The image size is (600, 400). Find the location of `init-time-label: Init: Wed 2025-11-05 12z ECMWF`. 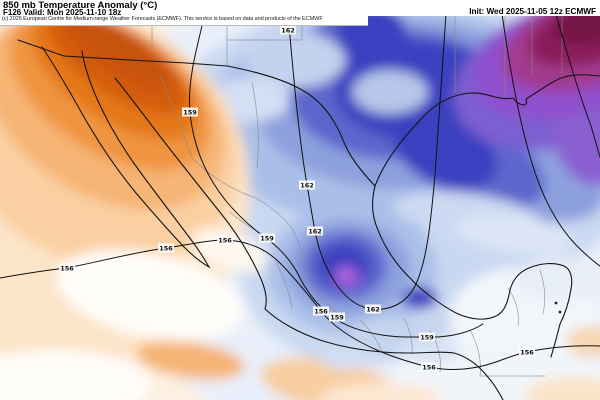

init-time-label: Init: Wed 2025-11-05 12z ECMWF is located at coordinates (532, 11).